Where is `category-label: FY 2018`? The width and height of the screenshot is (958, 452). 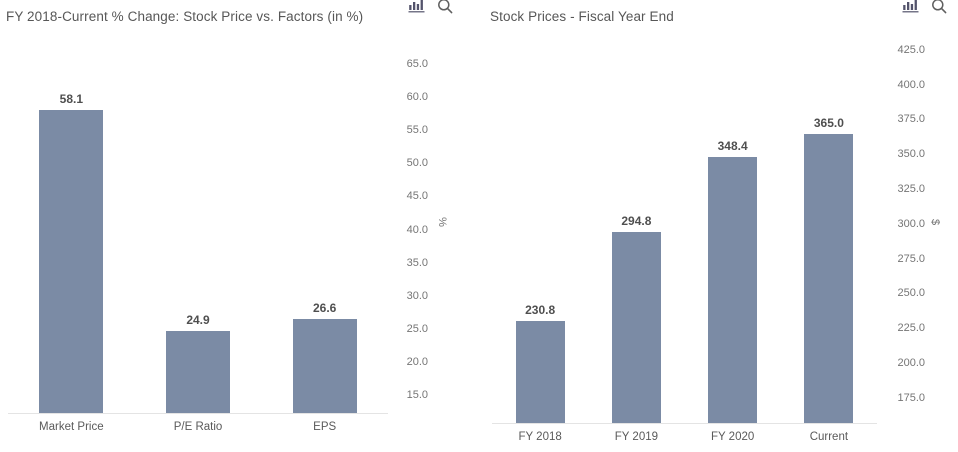 category-label: FY 2018 is located at coordinates (540, 437).